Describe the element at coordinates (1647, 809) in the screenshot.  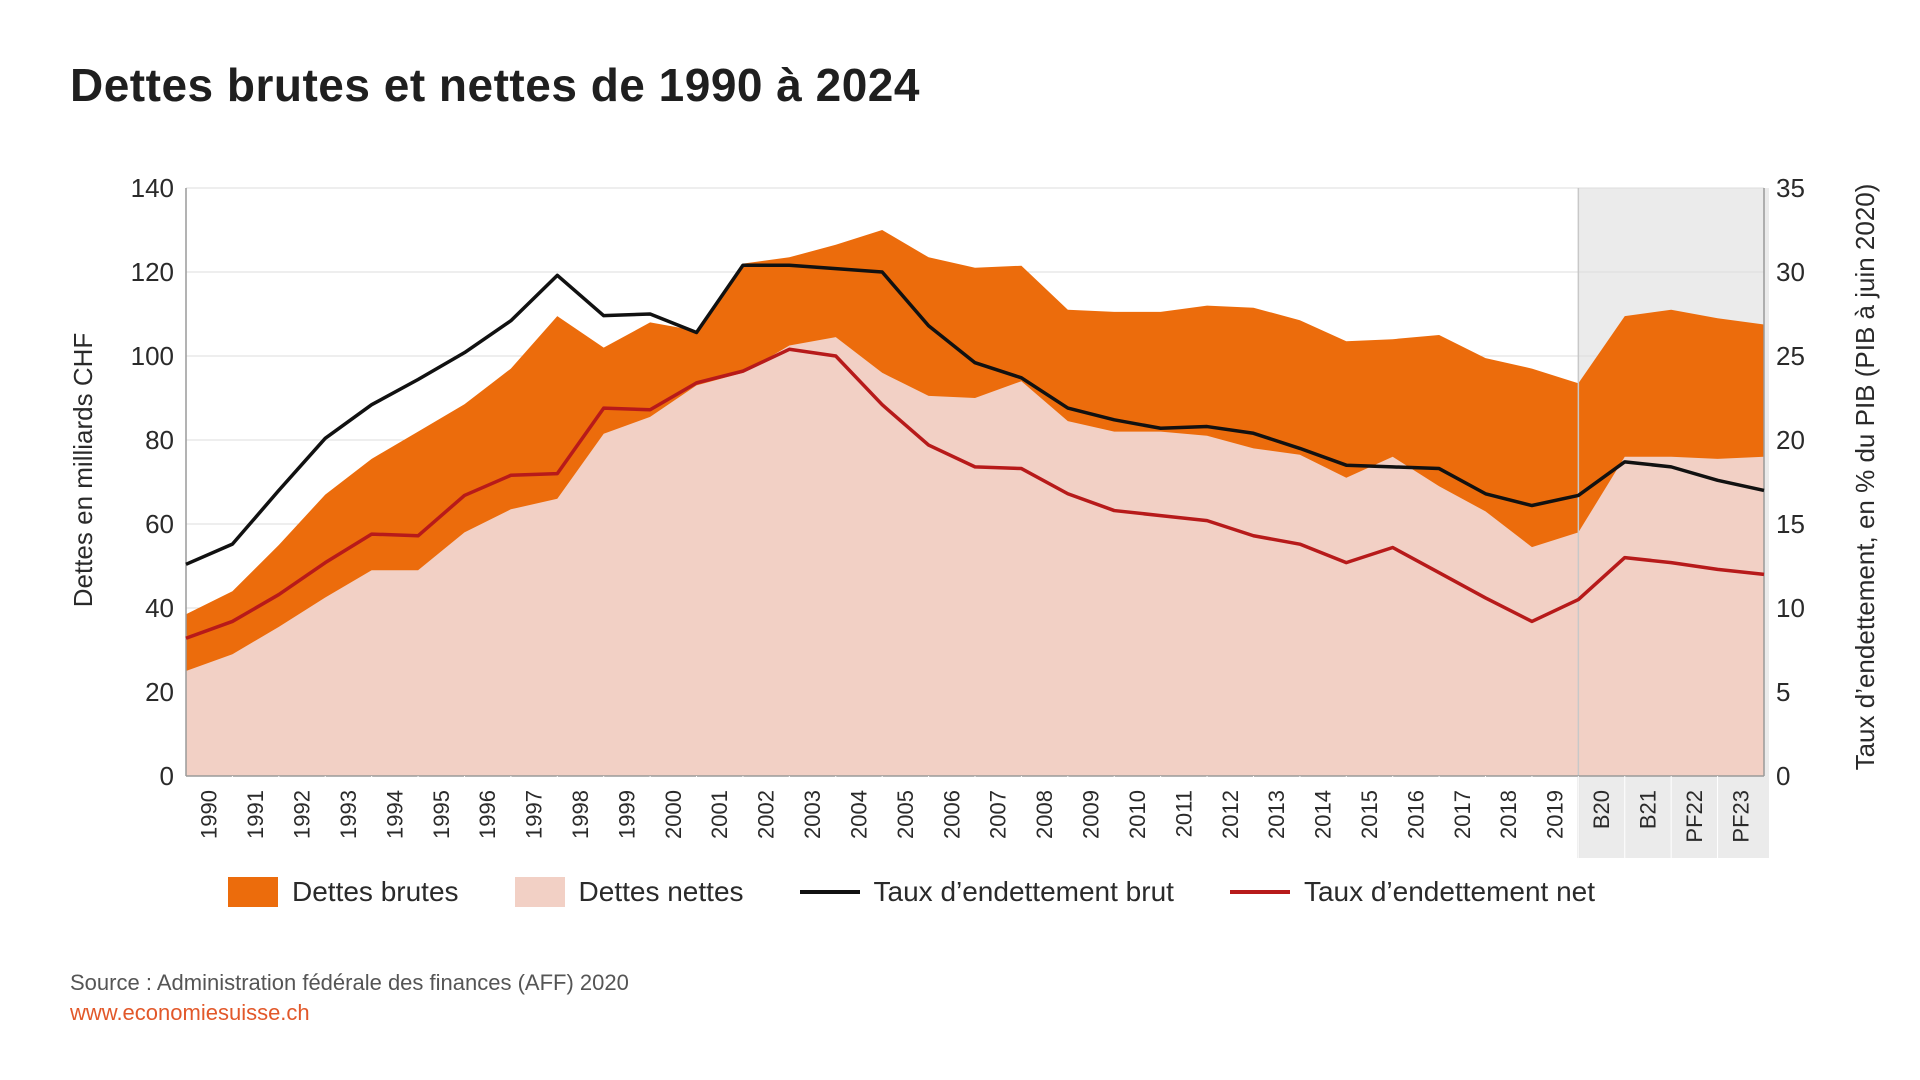
I see `x-tick-label: B21` at that location.